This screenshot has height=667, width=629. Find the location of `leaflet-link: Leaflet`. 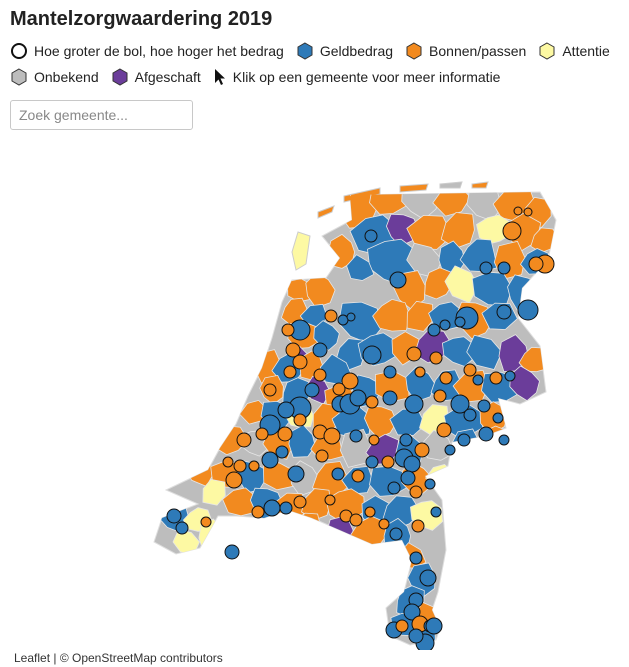

leaflet-link: Leaflet is located at coordinates (32, 658).